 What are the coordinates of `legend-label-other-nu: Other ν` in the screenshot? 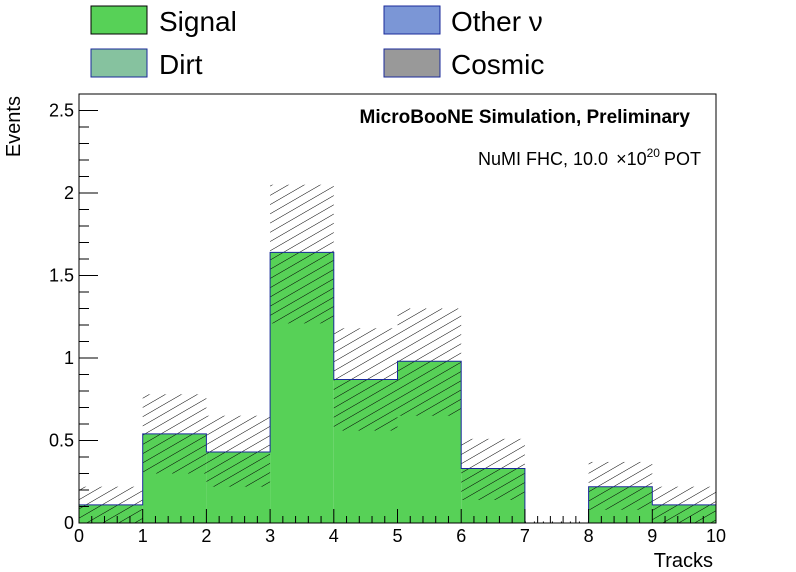 It's located at (497, 21).